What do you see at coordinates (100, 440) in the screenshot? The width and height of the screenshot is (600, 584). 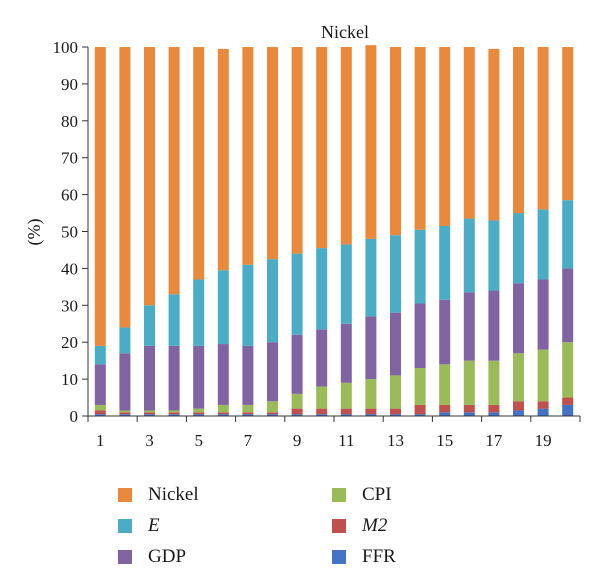 I see `x-tick-label: 1` at bounding box center [100, 440].